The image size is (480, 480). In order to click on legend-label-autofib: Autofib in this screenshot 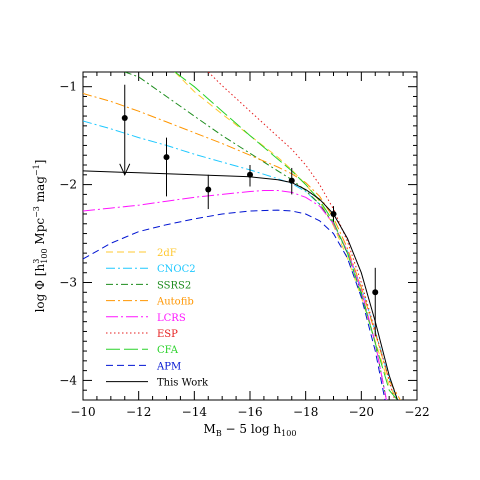, I will do `click(175, 302)`.